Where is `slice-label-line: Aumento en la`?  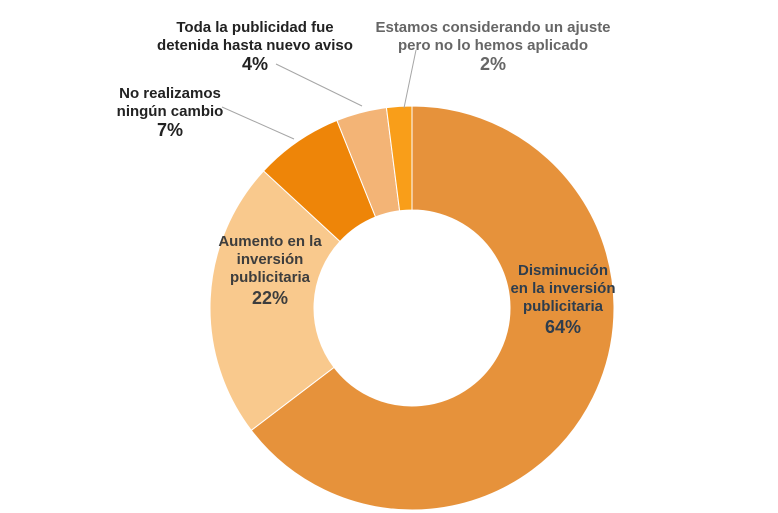
slice-label-line: Aumento en la is located at coordinates (270, 241).